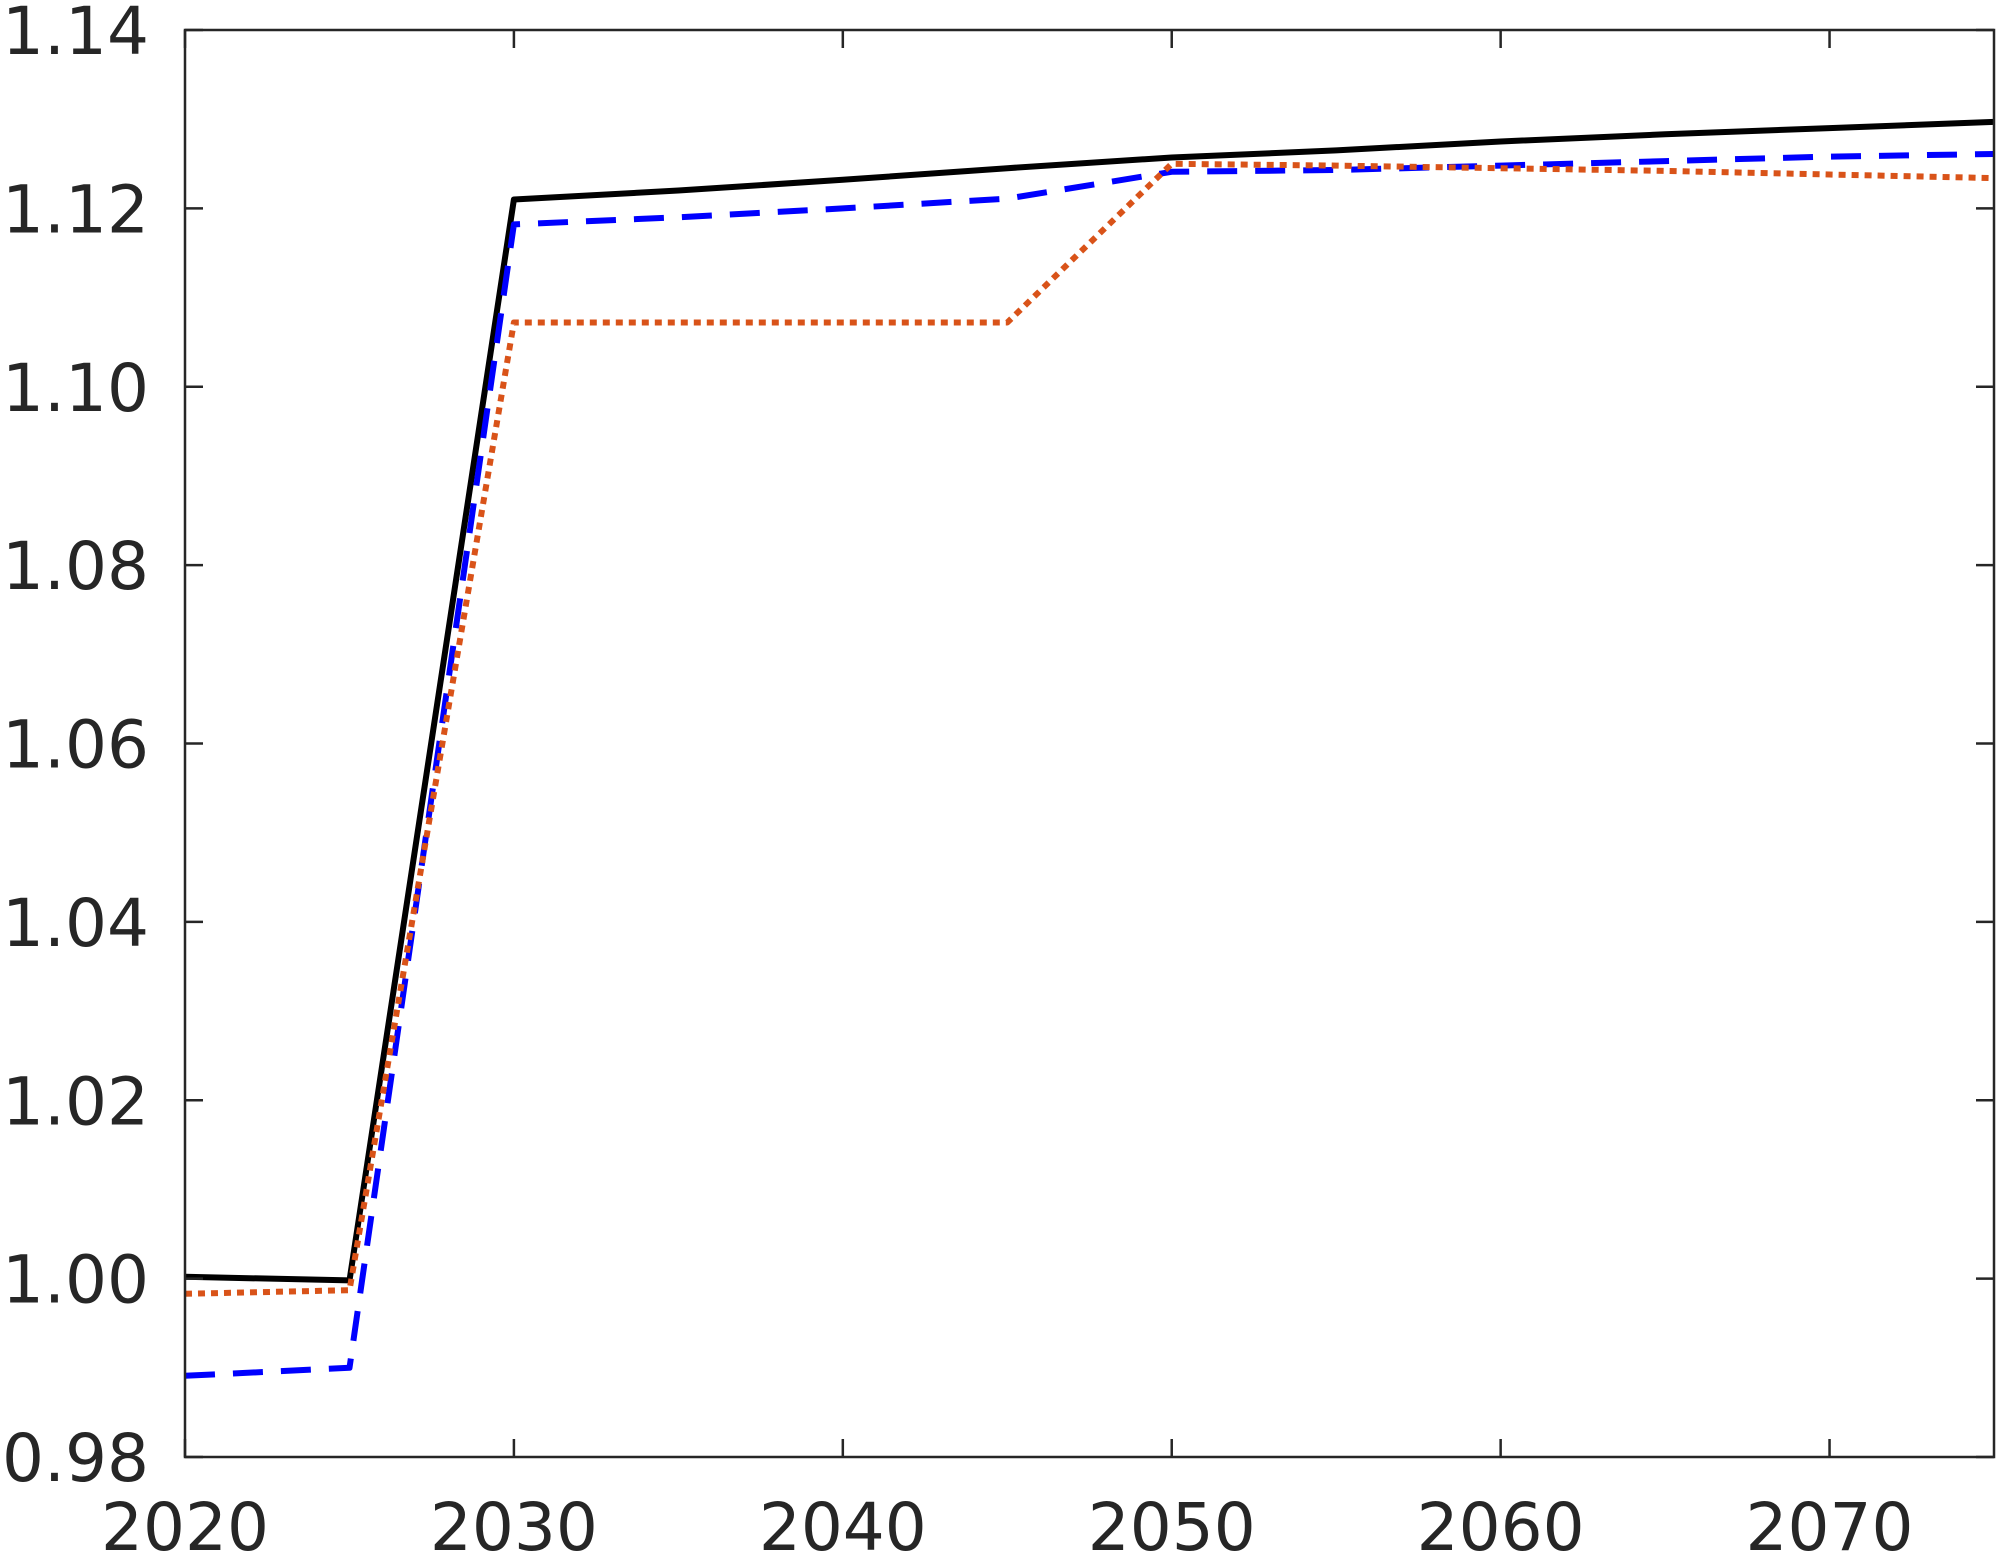 This screenshot has width=1996, height=1553. Describe the element at coordinates (1501, 1521) in the screenshot. I see `x-tick-label-2060: 2060` at that location.